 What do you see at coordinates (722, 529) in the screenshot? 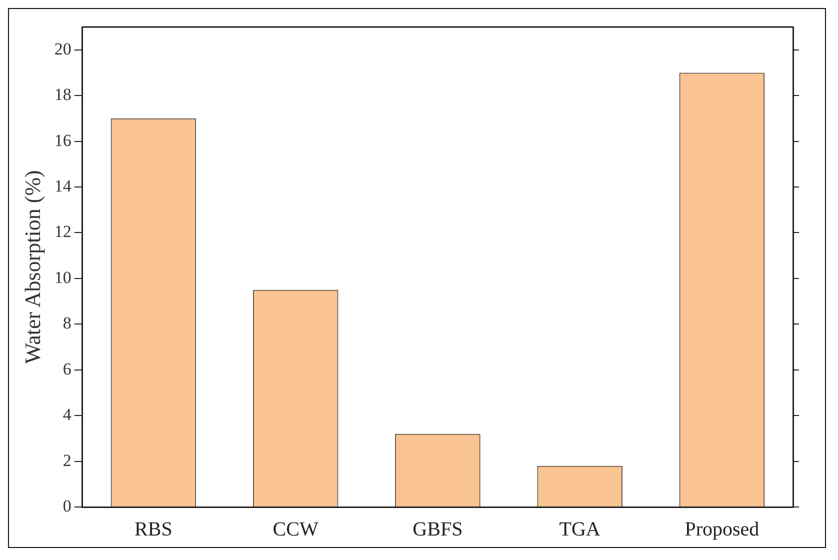
I see `x-tick-label: Proposed` at bounding box center [722, 529].